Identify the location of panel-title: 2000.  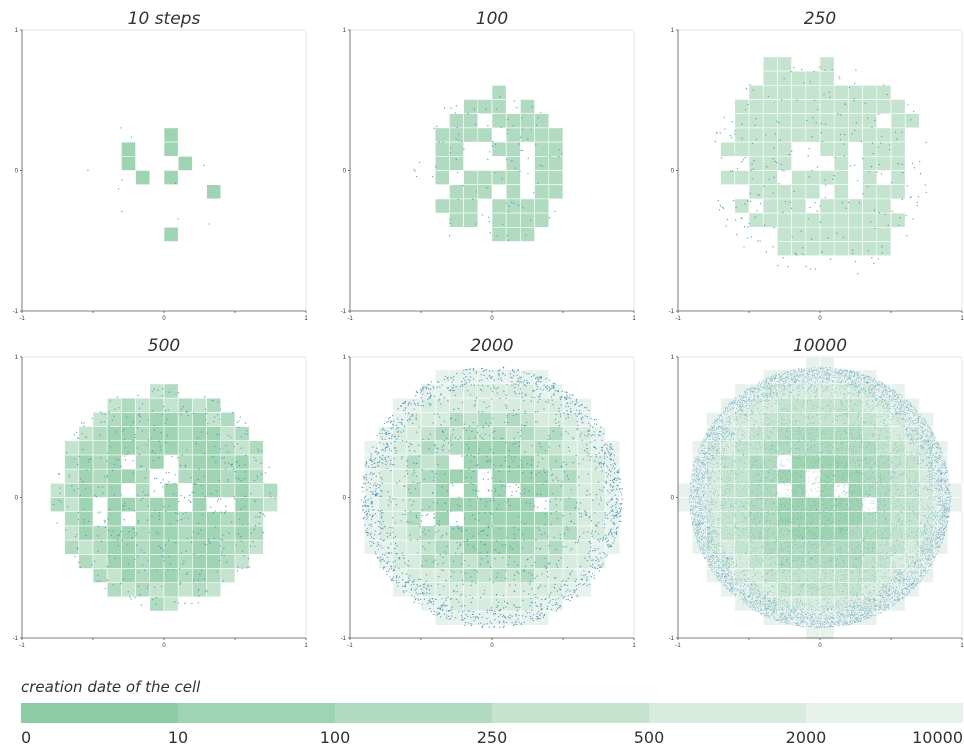
(491, 346).